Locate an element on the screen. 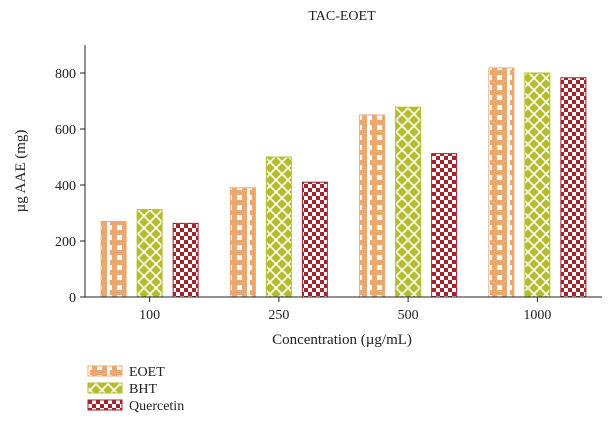  y-ticks: 0 200 400 600 800 is located at coordinates (70, 186).